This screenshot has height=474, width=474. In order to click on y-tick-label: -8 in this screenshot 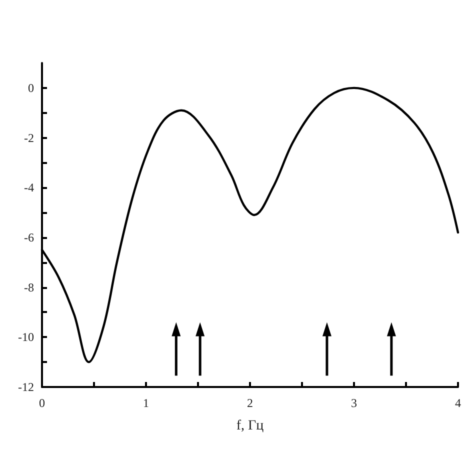, I will do `click(29, 287)`.